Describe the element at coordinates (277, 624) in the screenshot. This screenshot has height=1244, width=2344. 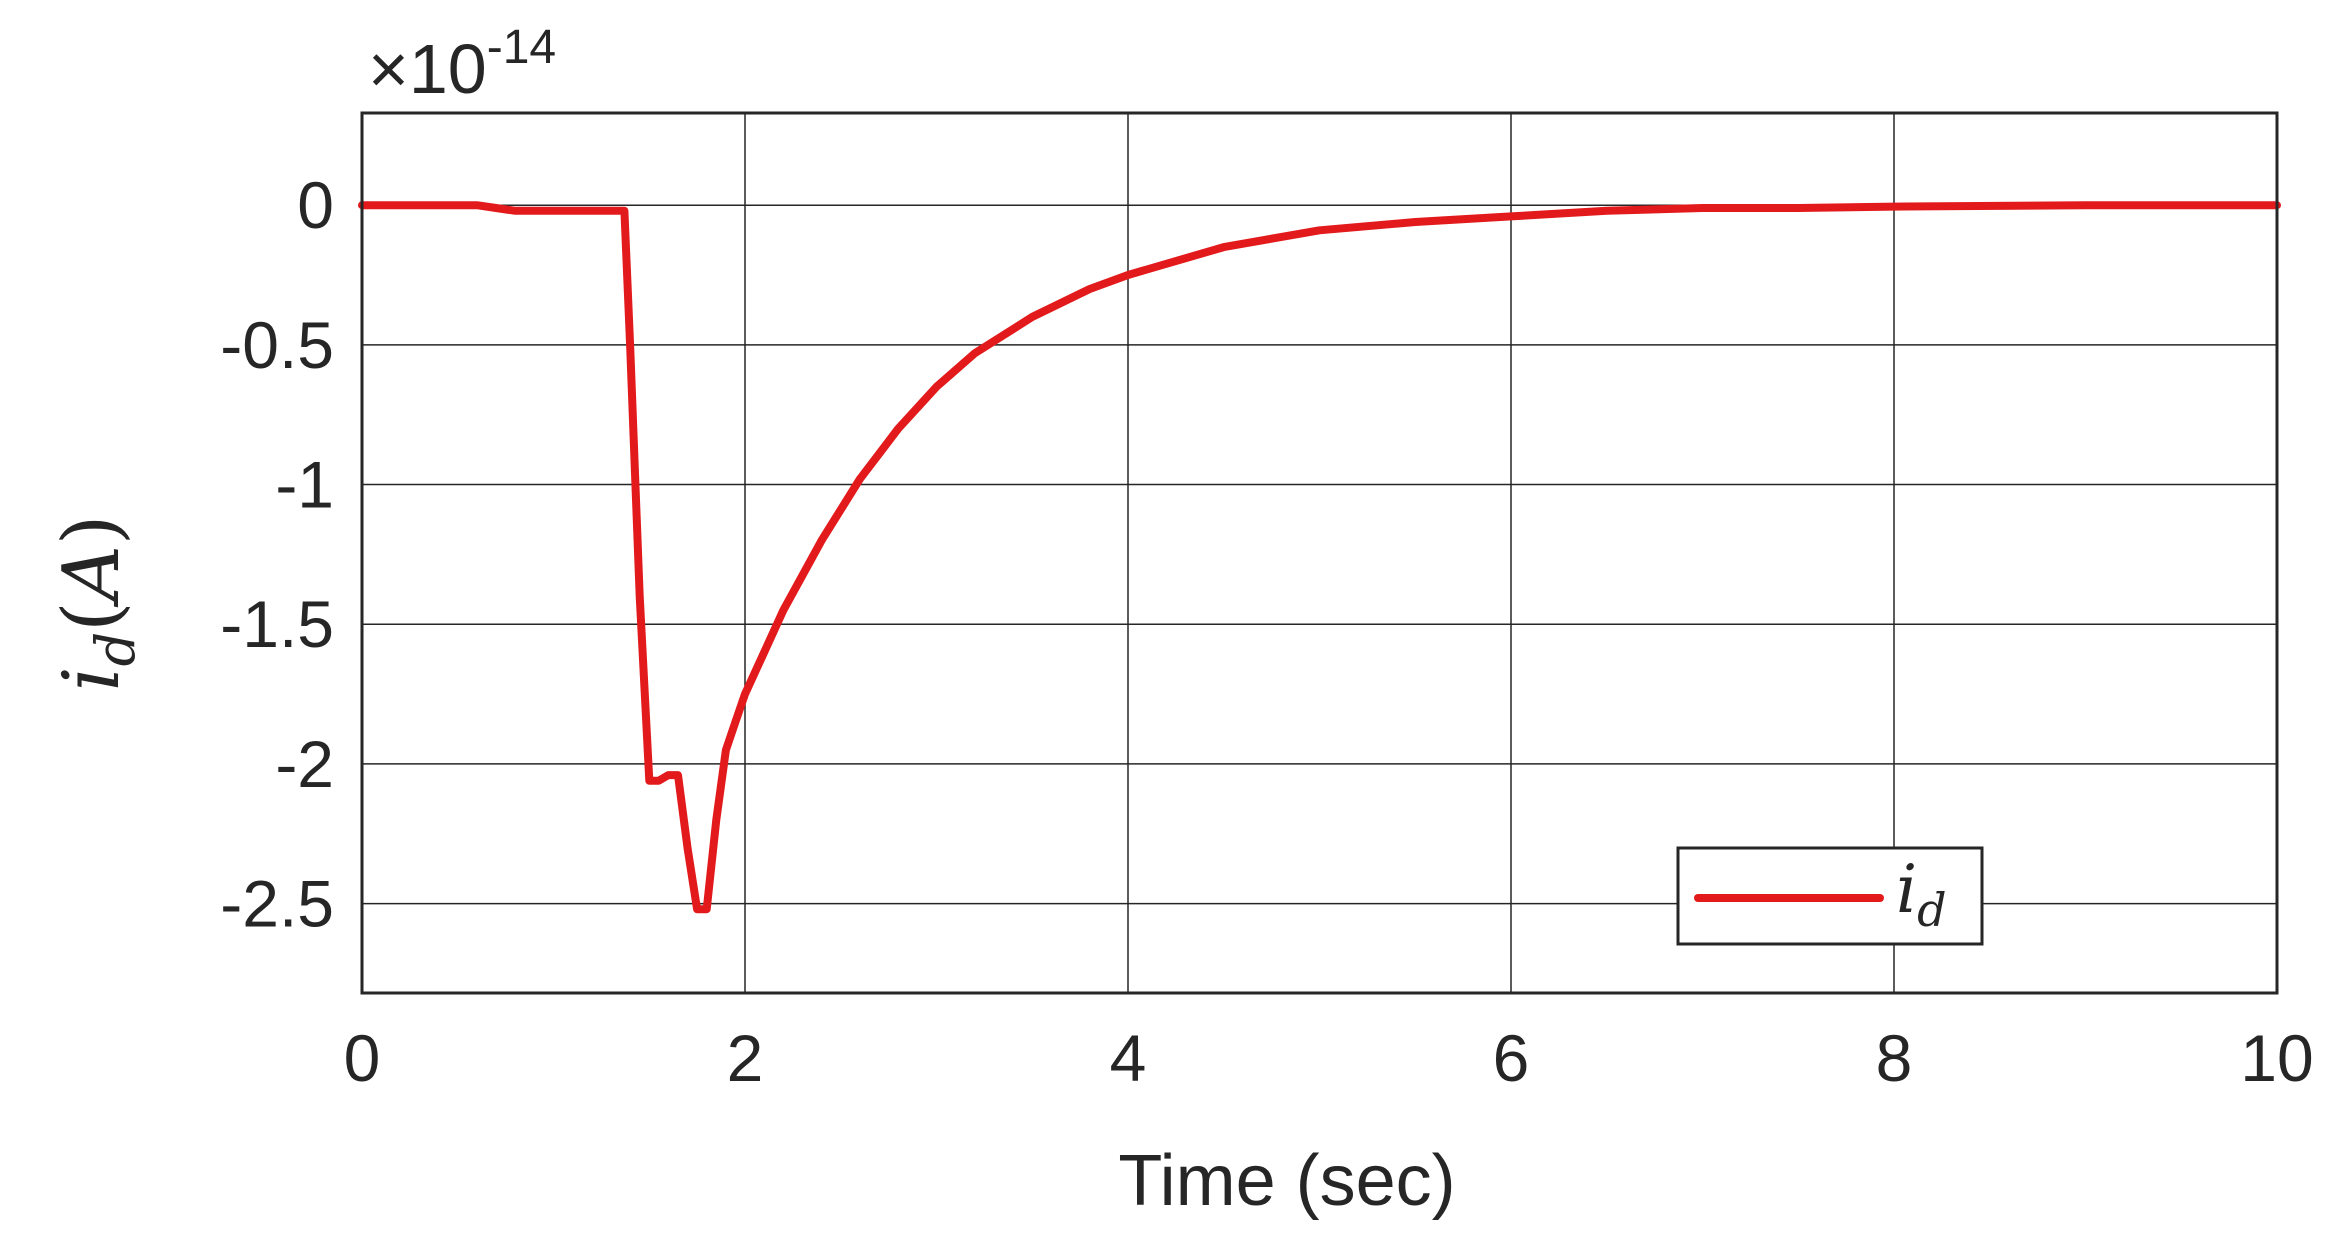
I see `y-tick-label: -1.5` at that location.